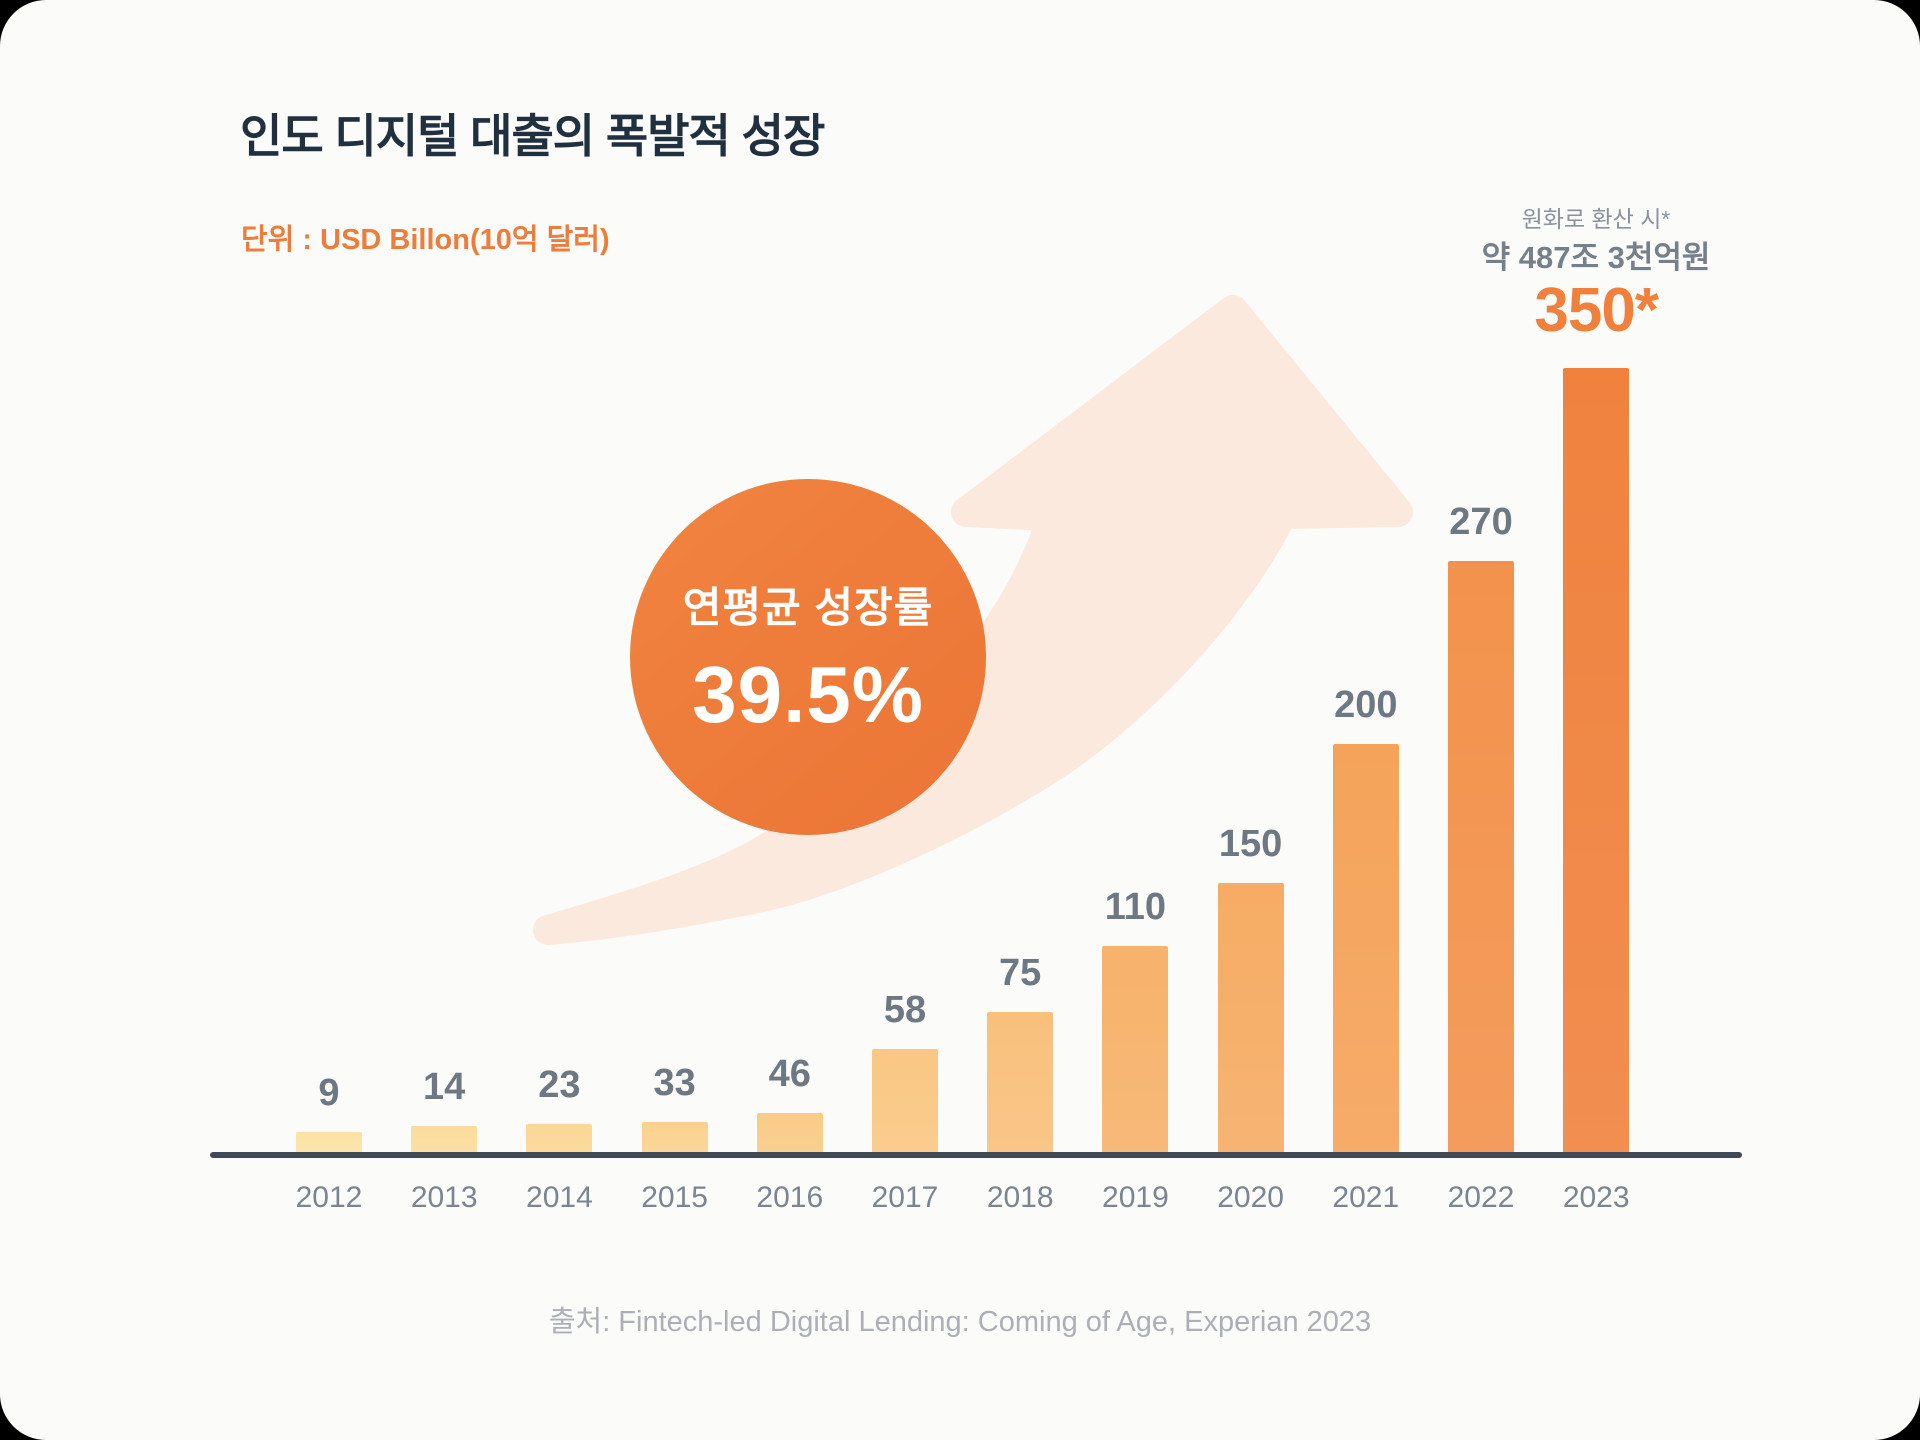  What do you see at coordinates (1366, 1197) in the screenshot?
I see `year-label-2021: 2021` at bounding box center [1366, 1197].